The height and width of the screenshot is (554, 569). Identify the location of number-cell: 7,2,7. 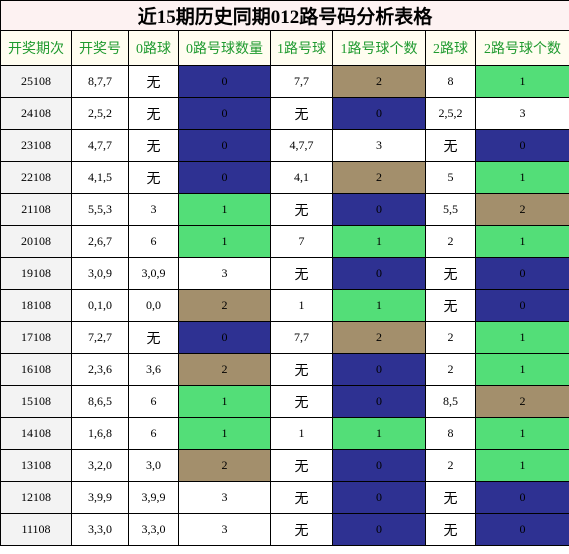
(100, 337).